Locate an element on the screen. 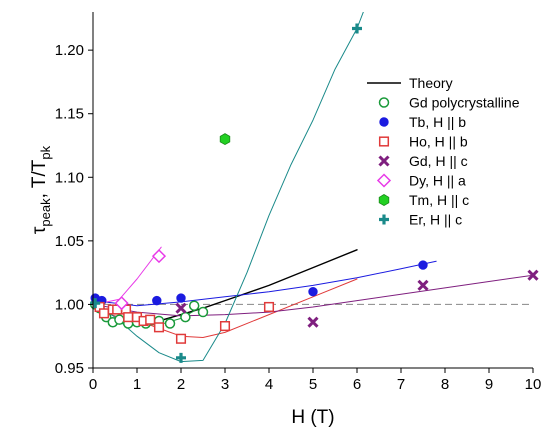 Image resolution: width=550 pixels, height=435 pixels. y-title-sub1: peak is located at coordinates (45, 212).